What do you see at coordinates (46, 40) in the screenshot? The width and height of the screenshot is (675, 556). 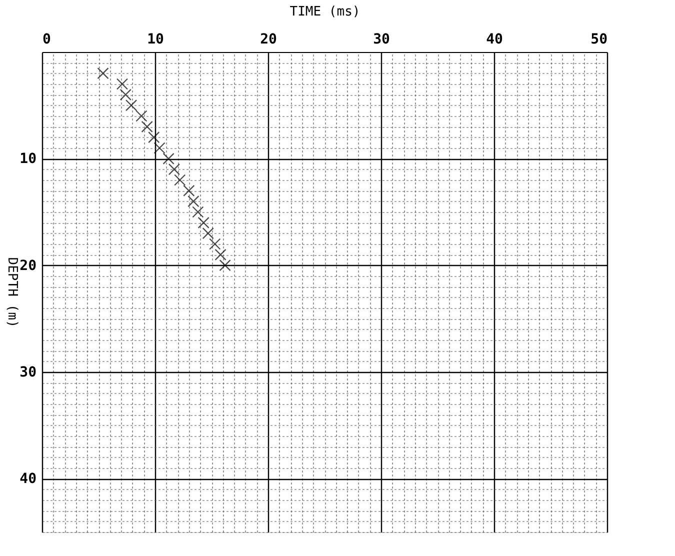 I see `x-tick-label: 0` at bounding box center [46, 40].